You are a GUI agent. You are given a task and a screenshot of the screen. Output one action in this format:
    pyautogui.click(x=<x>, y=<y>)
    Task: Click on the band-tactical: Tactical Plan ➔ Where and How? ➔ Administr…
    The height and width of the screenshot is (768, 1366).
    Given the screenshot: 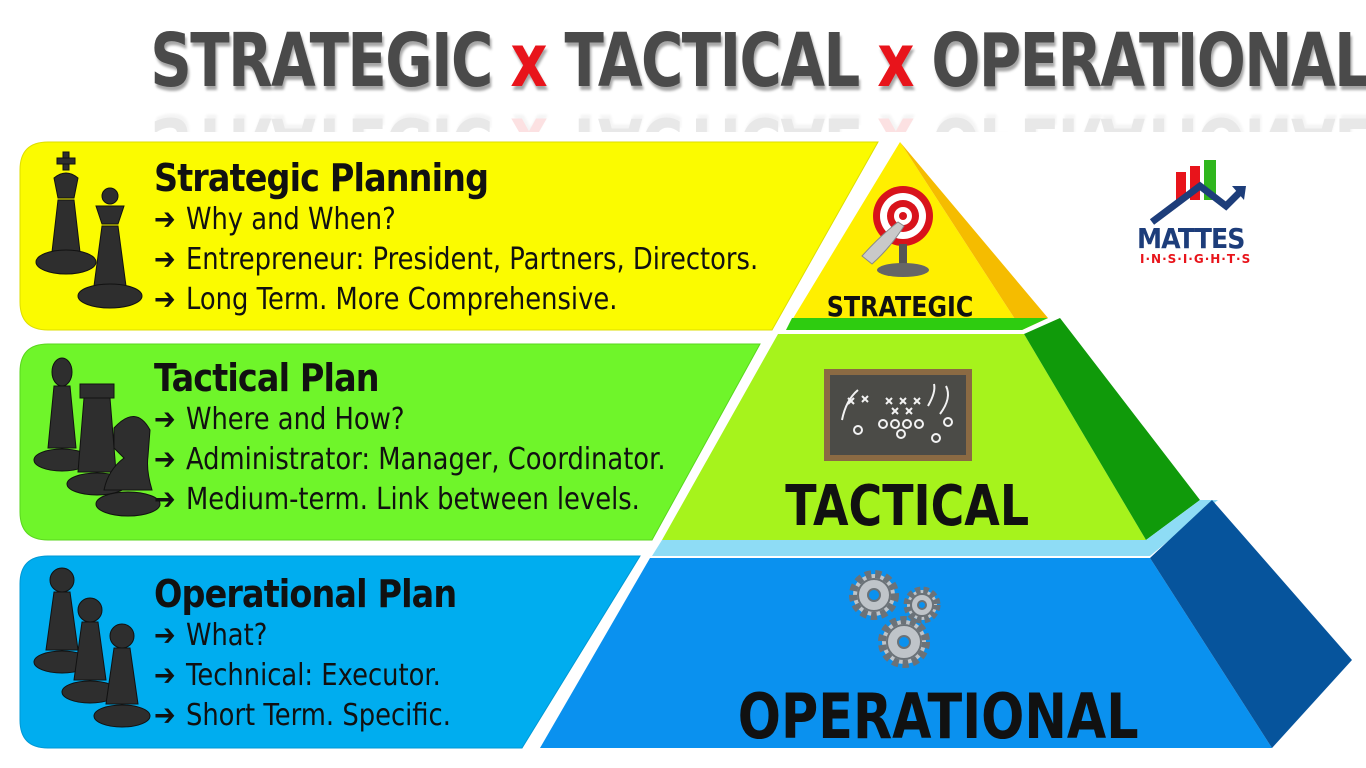 What is the action you would take?
    pyautogui.click(x=451, y=438)
    